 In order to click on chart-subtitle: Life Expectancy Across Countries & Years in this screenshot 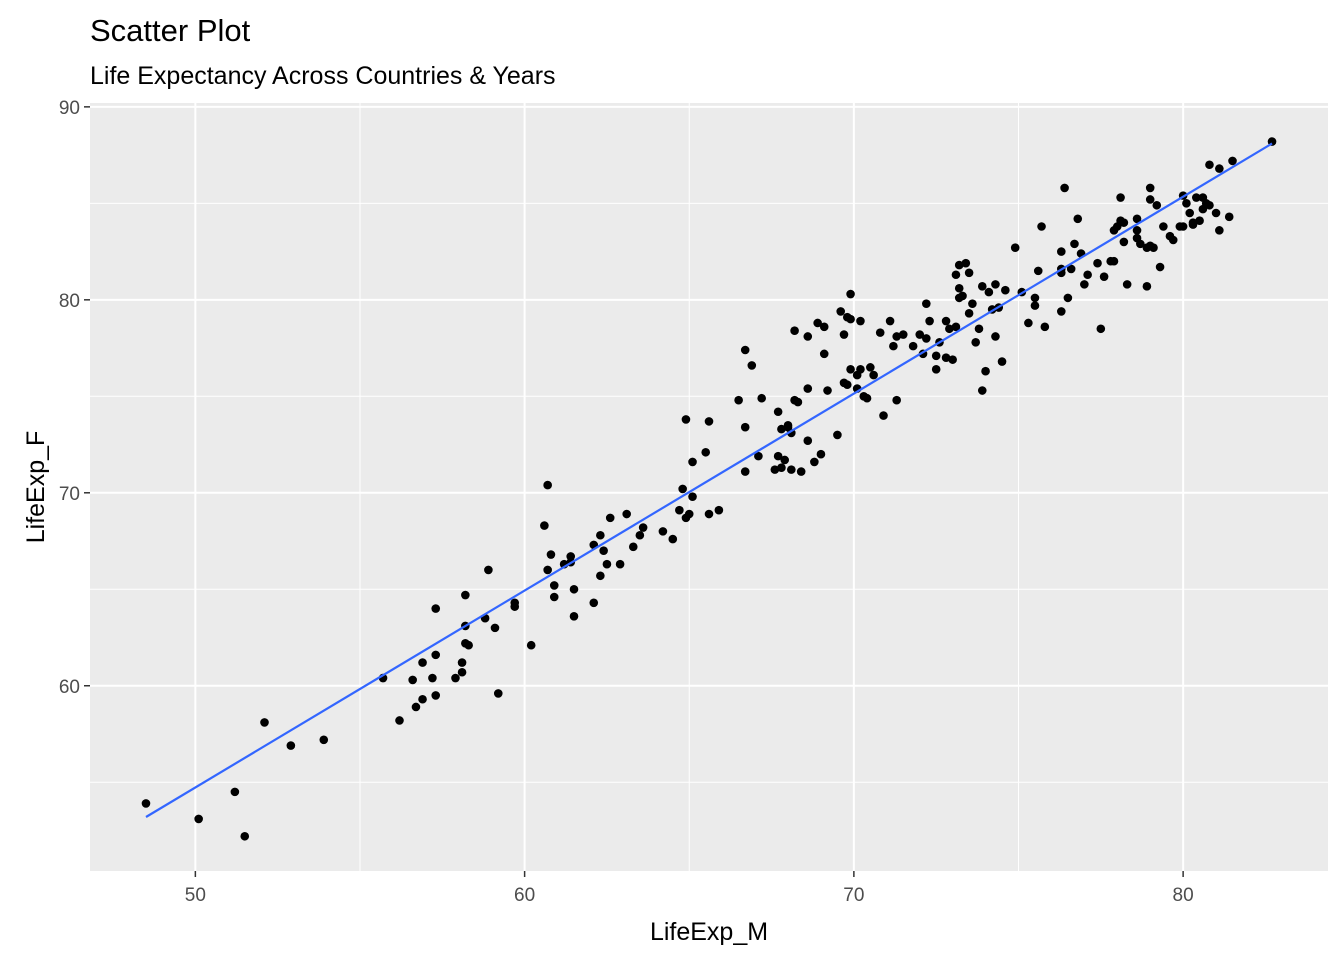, I will do `click(323, 76)`.